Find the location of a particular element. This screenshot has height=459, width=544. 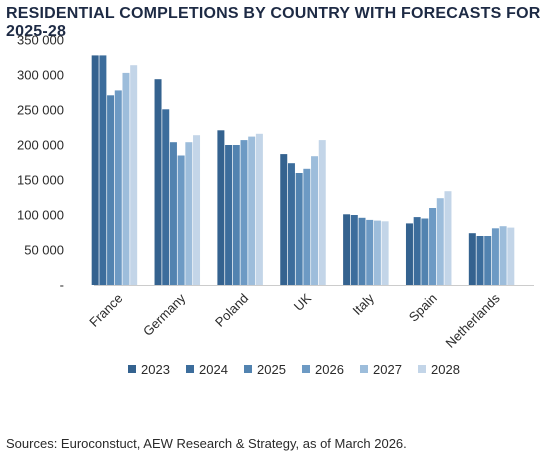

legend-item: 2027 is located at coordinates (381, 369).